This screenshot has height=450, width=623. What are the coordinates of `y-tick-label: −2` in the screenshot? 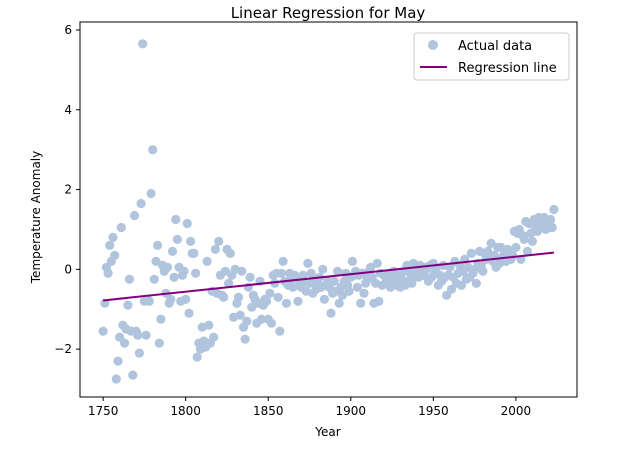 It's located at (63, 349).